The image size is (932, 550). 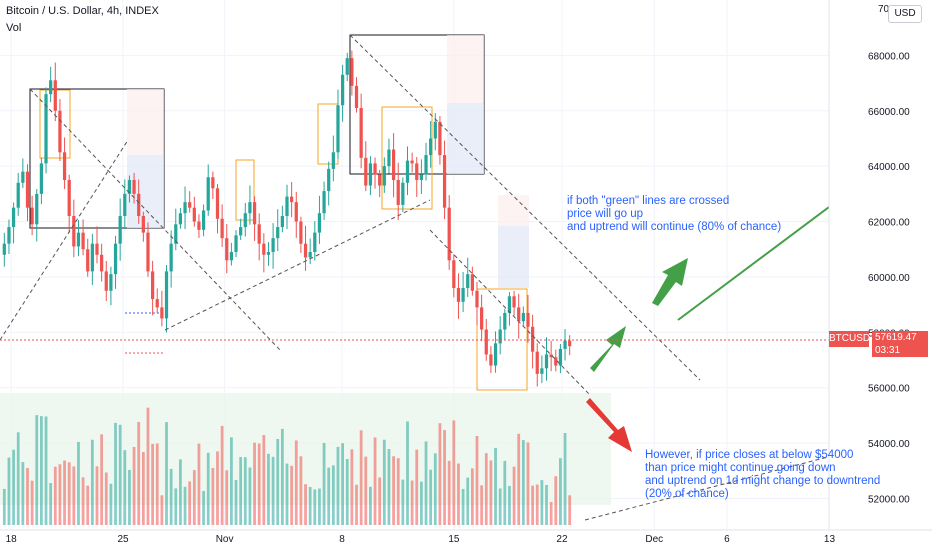 I want to click on currency-button: USD, so click(x=905, y=14).